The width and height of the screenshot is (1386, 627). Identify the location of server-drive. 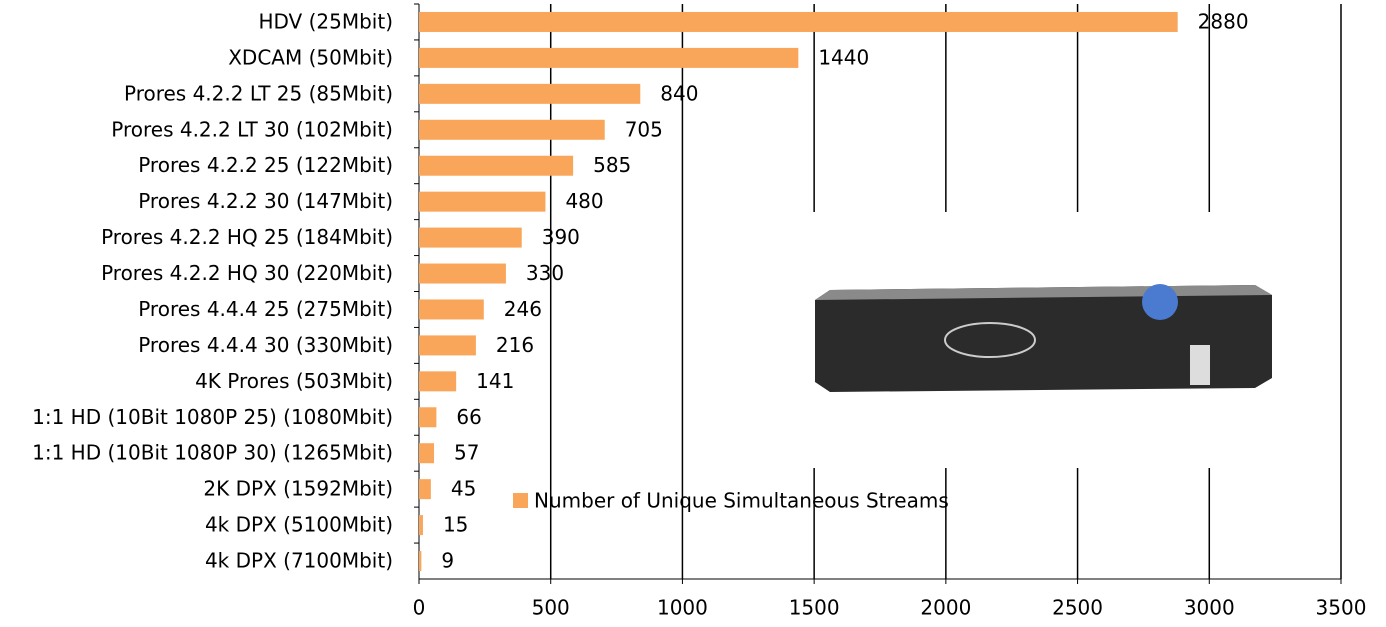
(1200, 365).